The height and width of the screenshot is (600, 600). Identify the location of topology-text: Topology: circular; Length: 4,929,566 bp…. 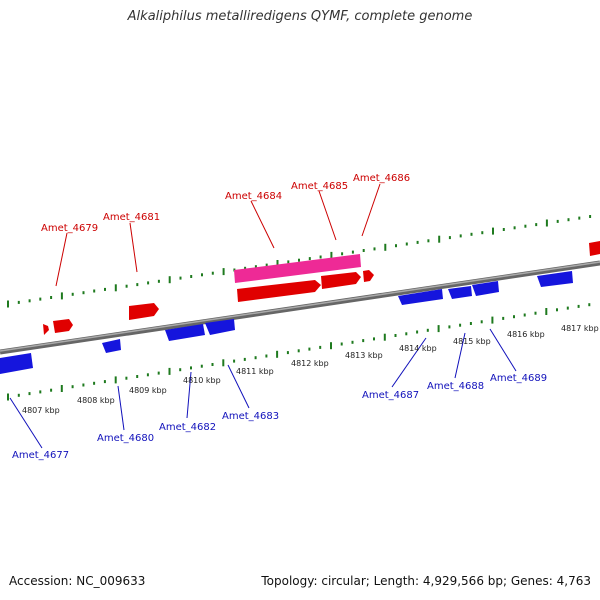
(426, 581).